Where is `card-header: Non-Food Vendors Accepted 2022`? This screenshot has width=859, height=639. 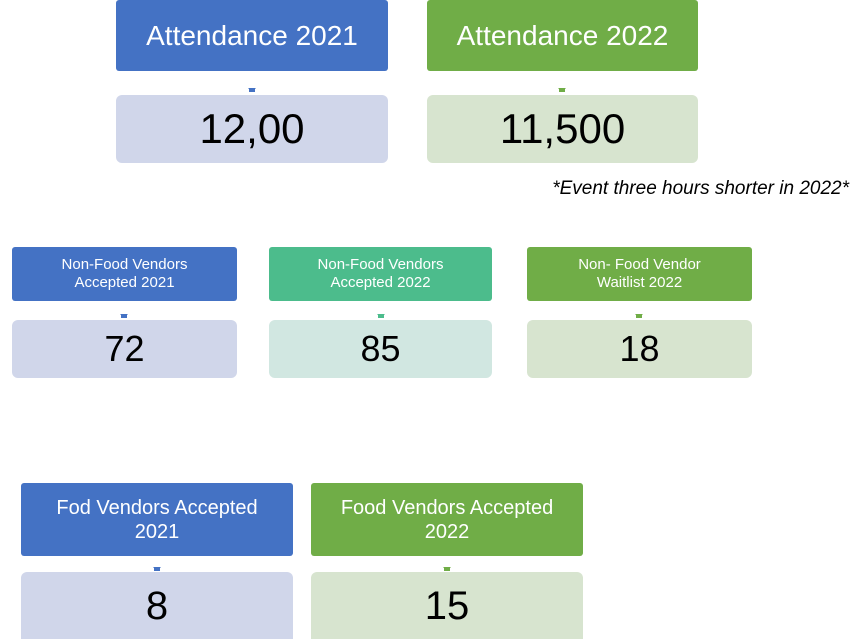 card-header: Non-Food Vendors Accepted 2022 is located at coordinates (380, 274).